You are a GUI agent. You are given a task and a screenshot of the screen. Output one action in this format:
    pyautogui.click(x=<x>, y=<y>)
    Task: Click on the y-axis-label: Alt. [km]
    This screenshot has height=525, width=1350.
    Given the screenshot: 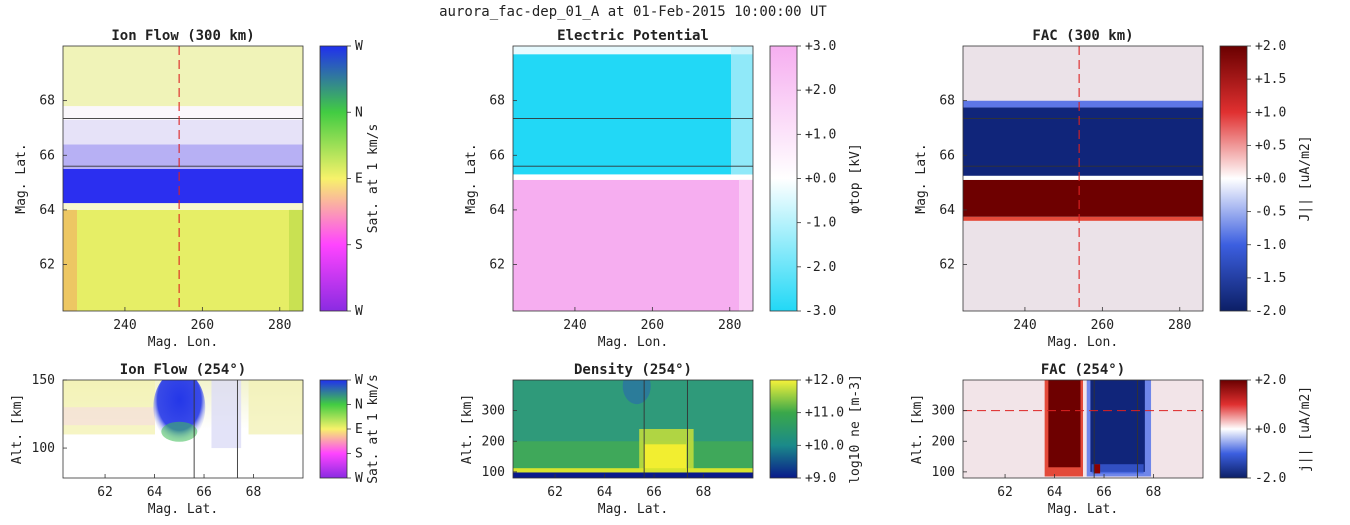 What is the action you would take?
    pyautogui.click(x=17, y=429)
    